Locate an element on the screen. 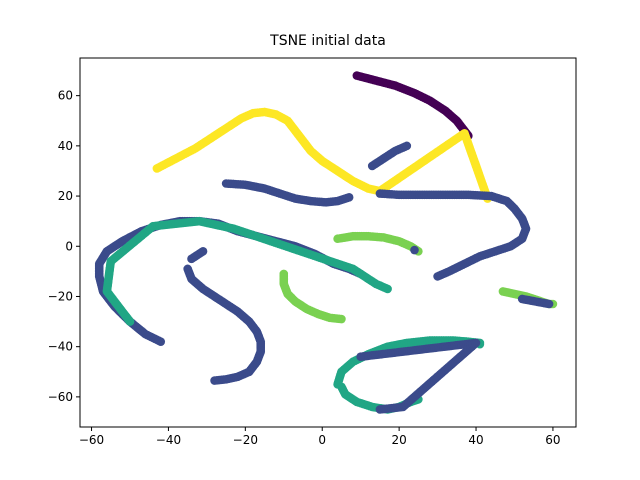  y-tick-label: 20 is located at coordinates (65, 196).